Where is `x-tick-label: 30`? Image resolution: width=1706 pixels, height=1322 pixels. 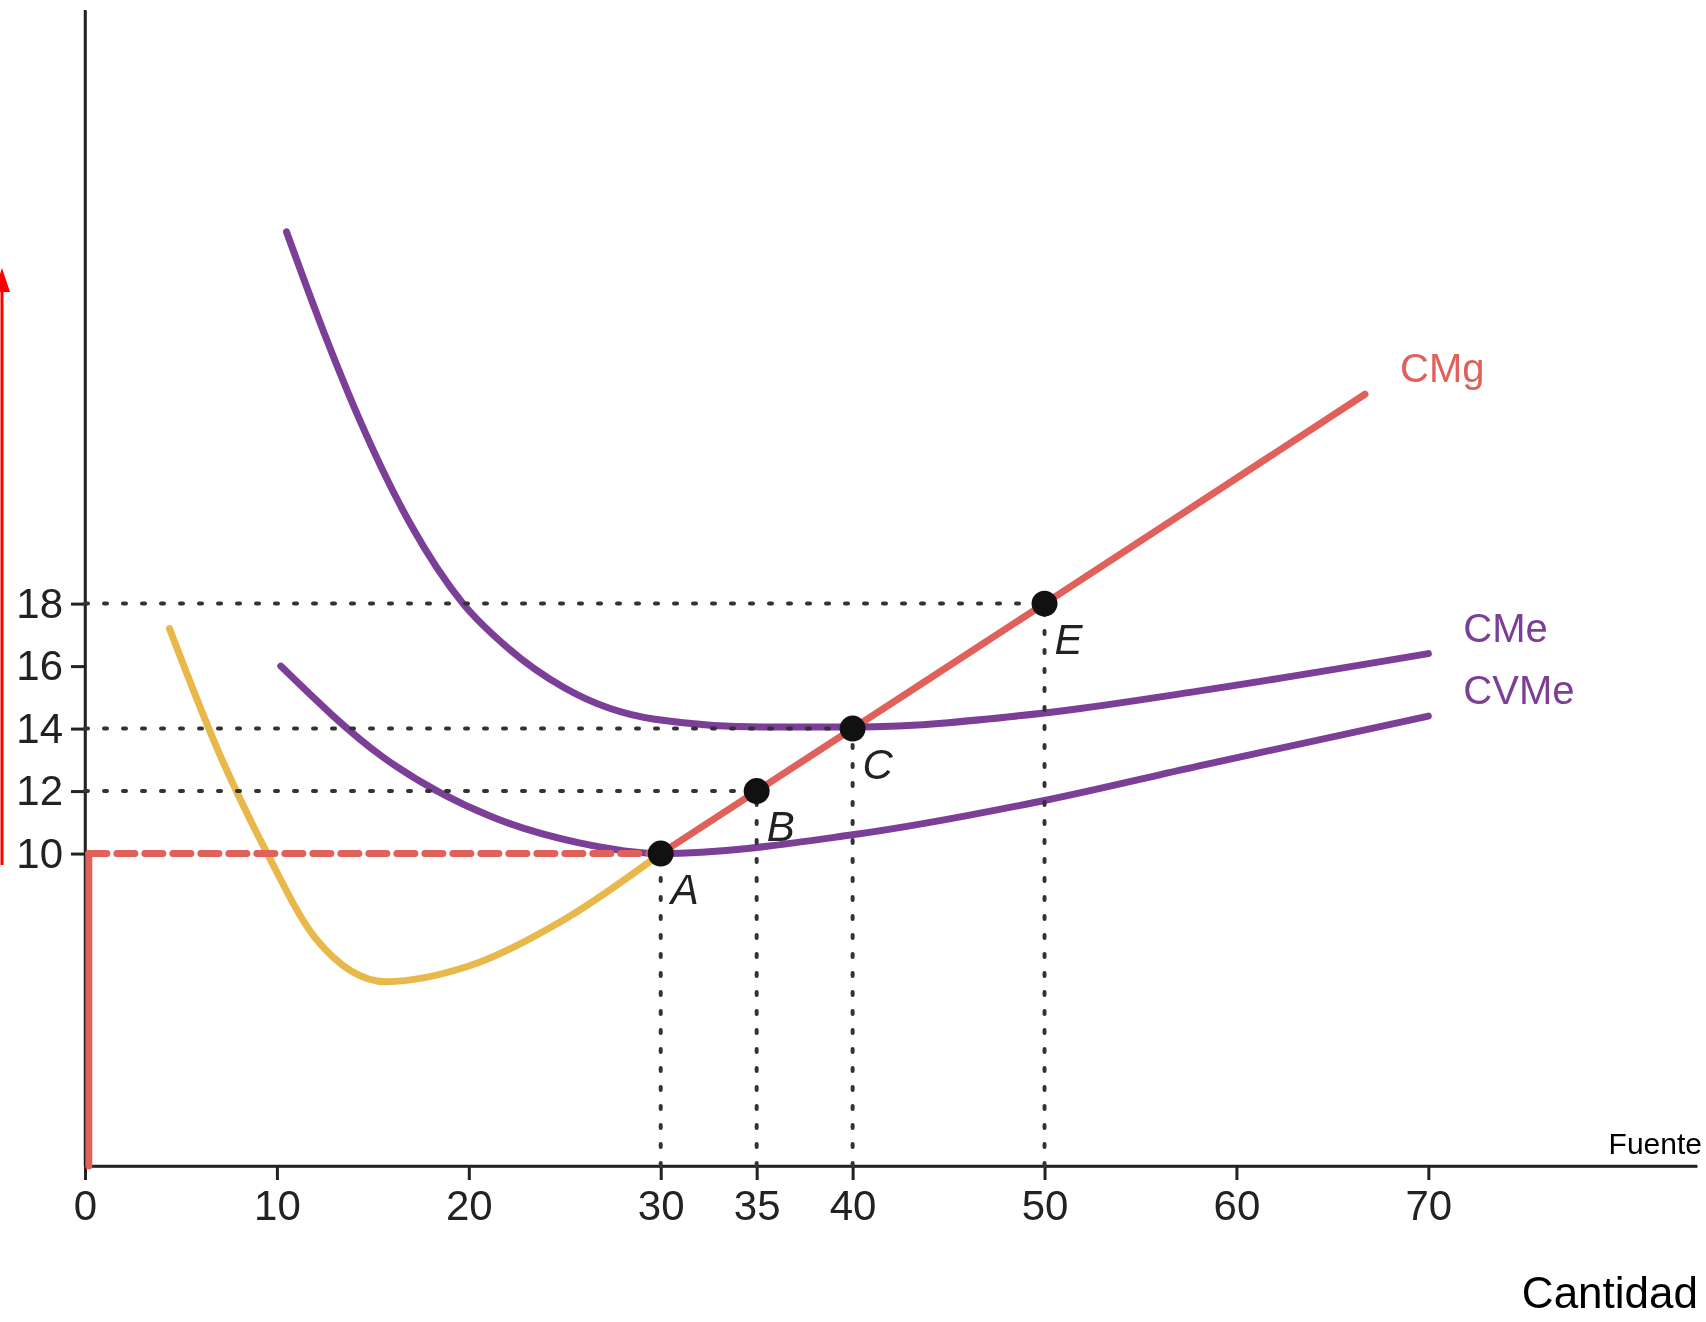
x-tick-label: 30 is located at coordinates (661, 1205).